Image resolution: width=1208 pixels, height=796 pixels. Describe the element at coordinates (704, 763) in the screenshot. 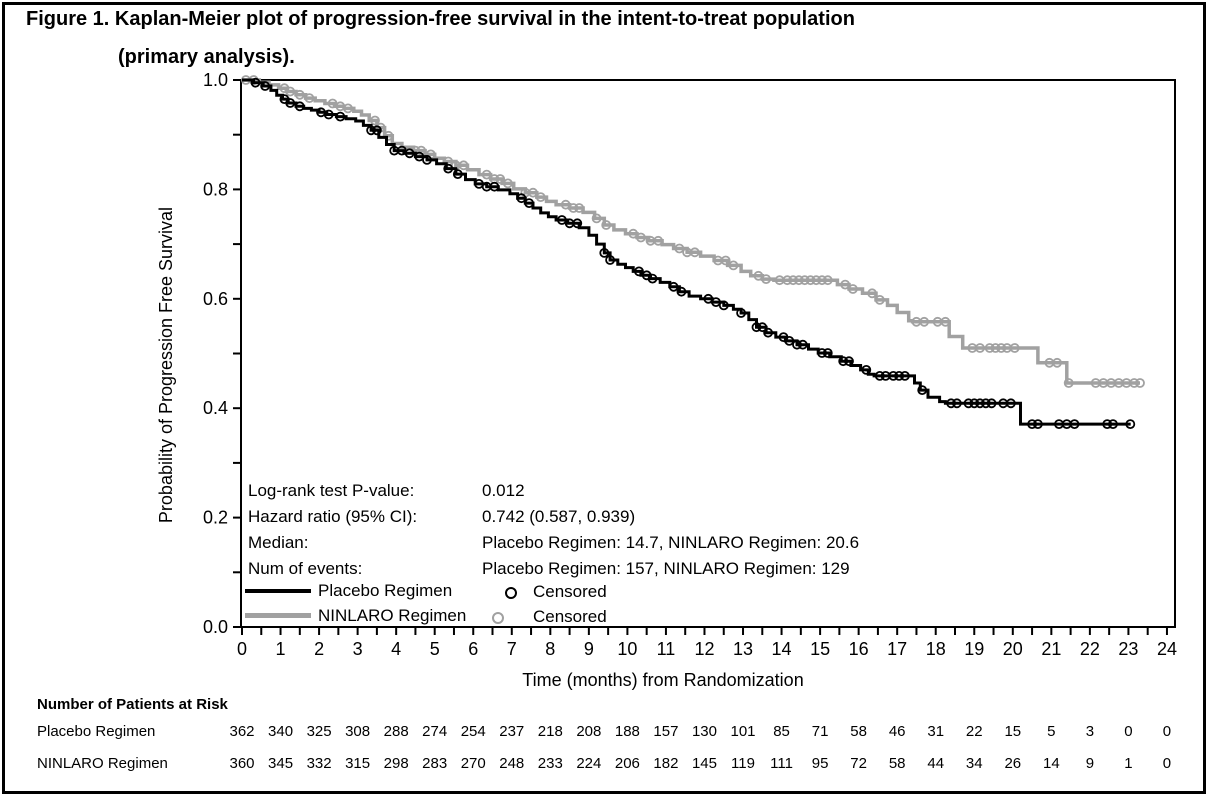

I see `at-risk-count: 145` at that location.